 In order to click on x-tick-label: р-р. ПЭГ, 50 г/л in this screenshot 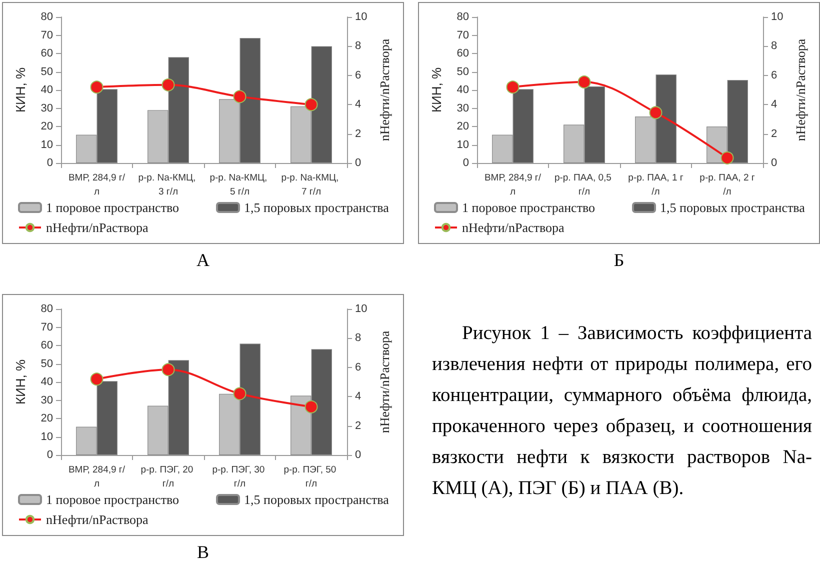, I will do `click(311, 477)`.